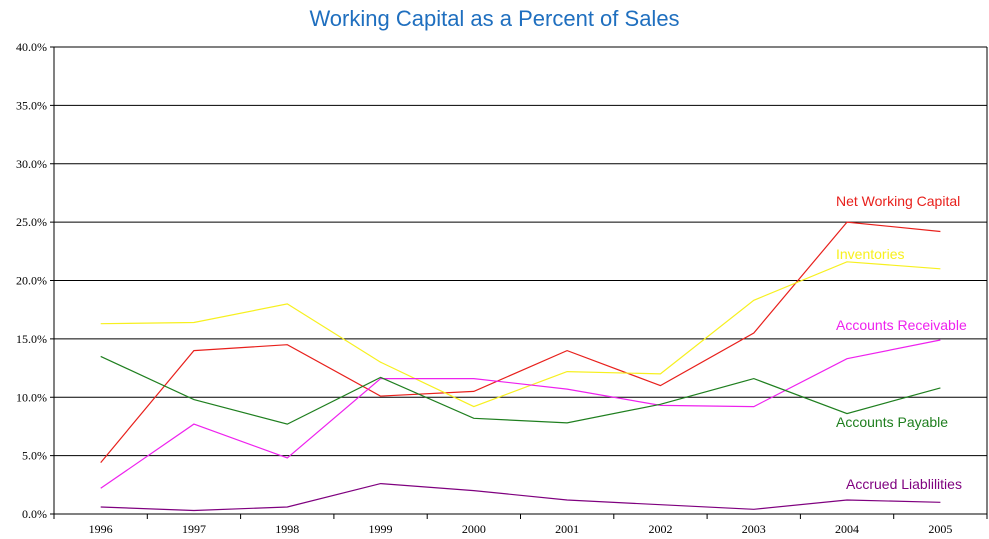 The width and height of the screenshot is (989, 539). Describe the element at coordinates (34, 456) in the screenshot. I see `y-tick-label: 5.0%` at that location.